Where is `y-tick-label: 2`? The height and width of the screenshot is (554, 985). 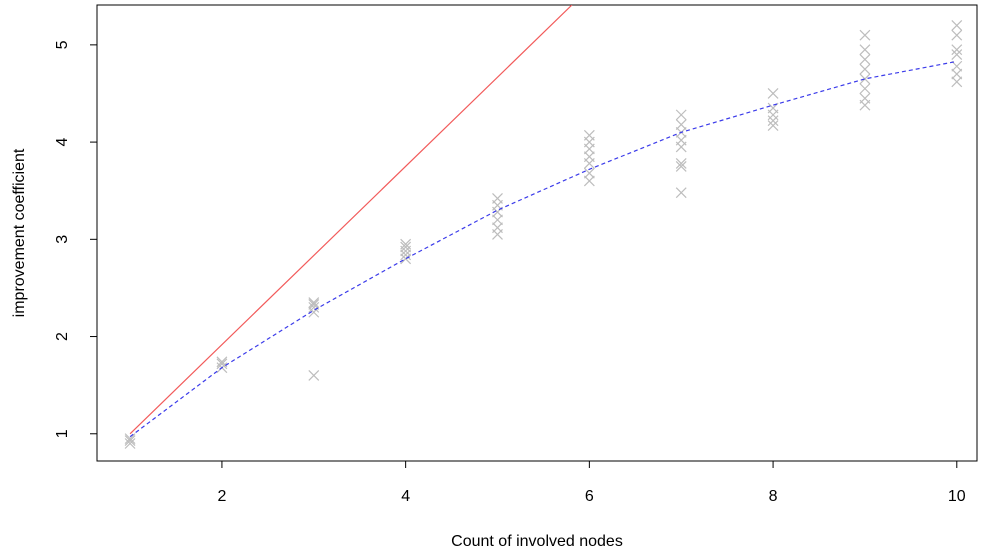
y-tick-label: 2 is located at coordinates (62, 336).